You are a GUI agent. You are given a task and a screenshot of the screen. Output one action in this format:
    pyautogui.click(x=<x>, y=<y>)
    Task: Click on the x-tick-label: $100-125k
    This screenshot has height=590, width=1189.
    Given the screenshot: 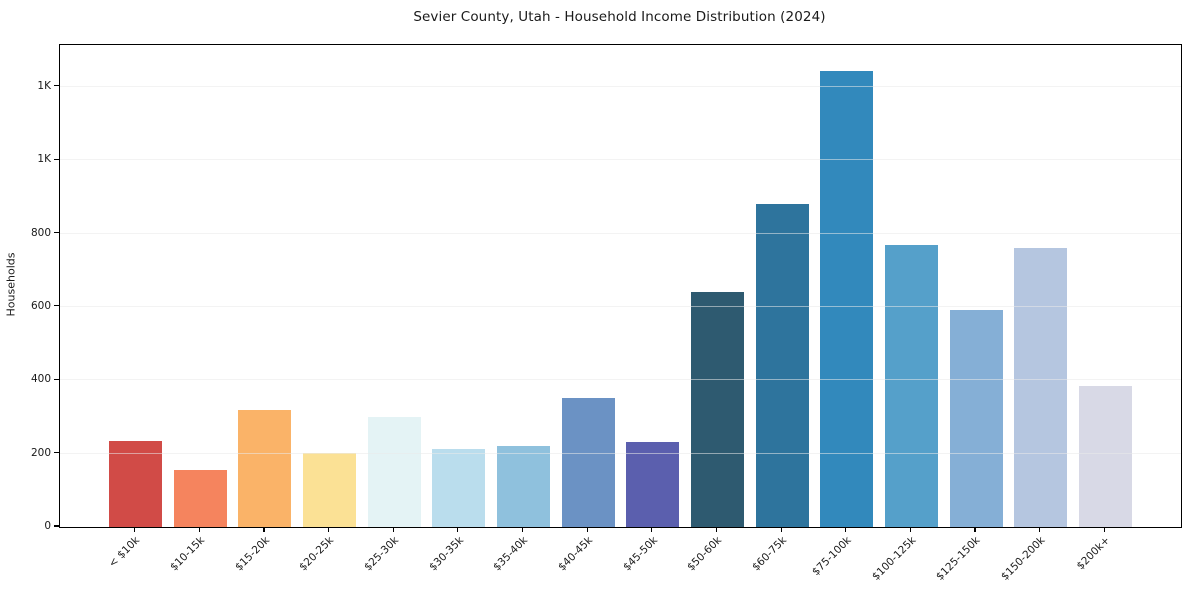 What is the action you would take?
    pyautogui.click(x=894, y=558)
    